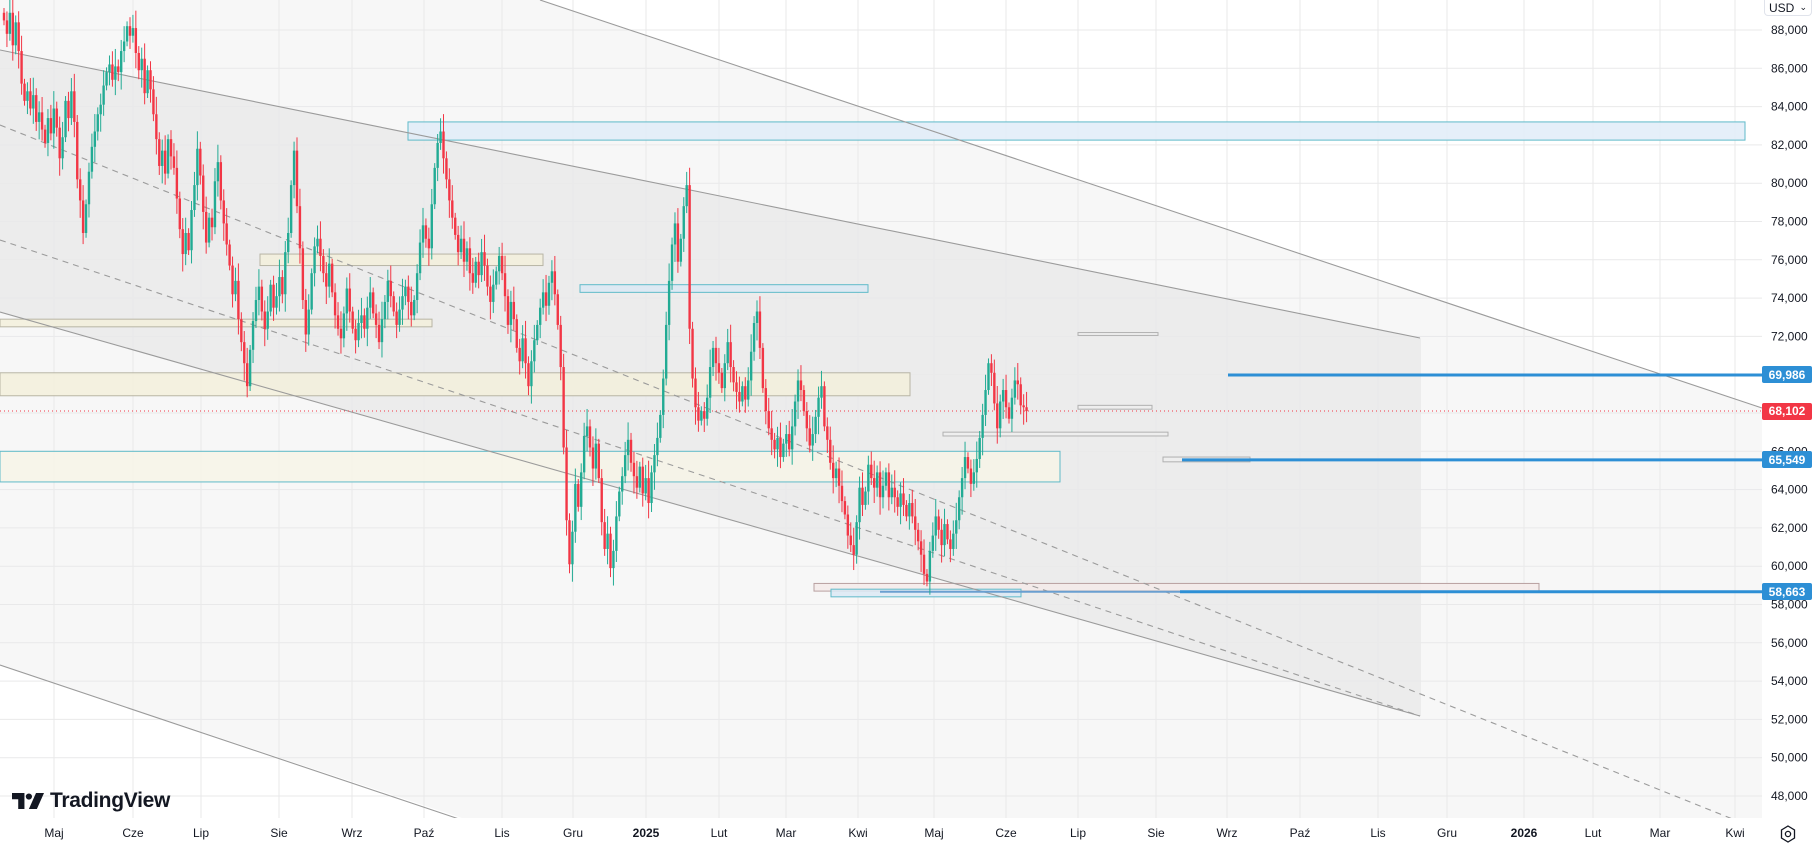  I want to click on time-axis-label: Lip, so click(1078, 833).